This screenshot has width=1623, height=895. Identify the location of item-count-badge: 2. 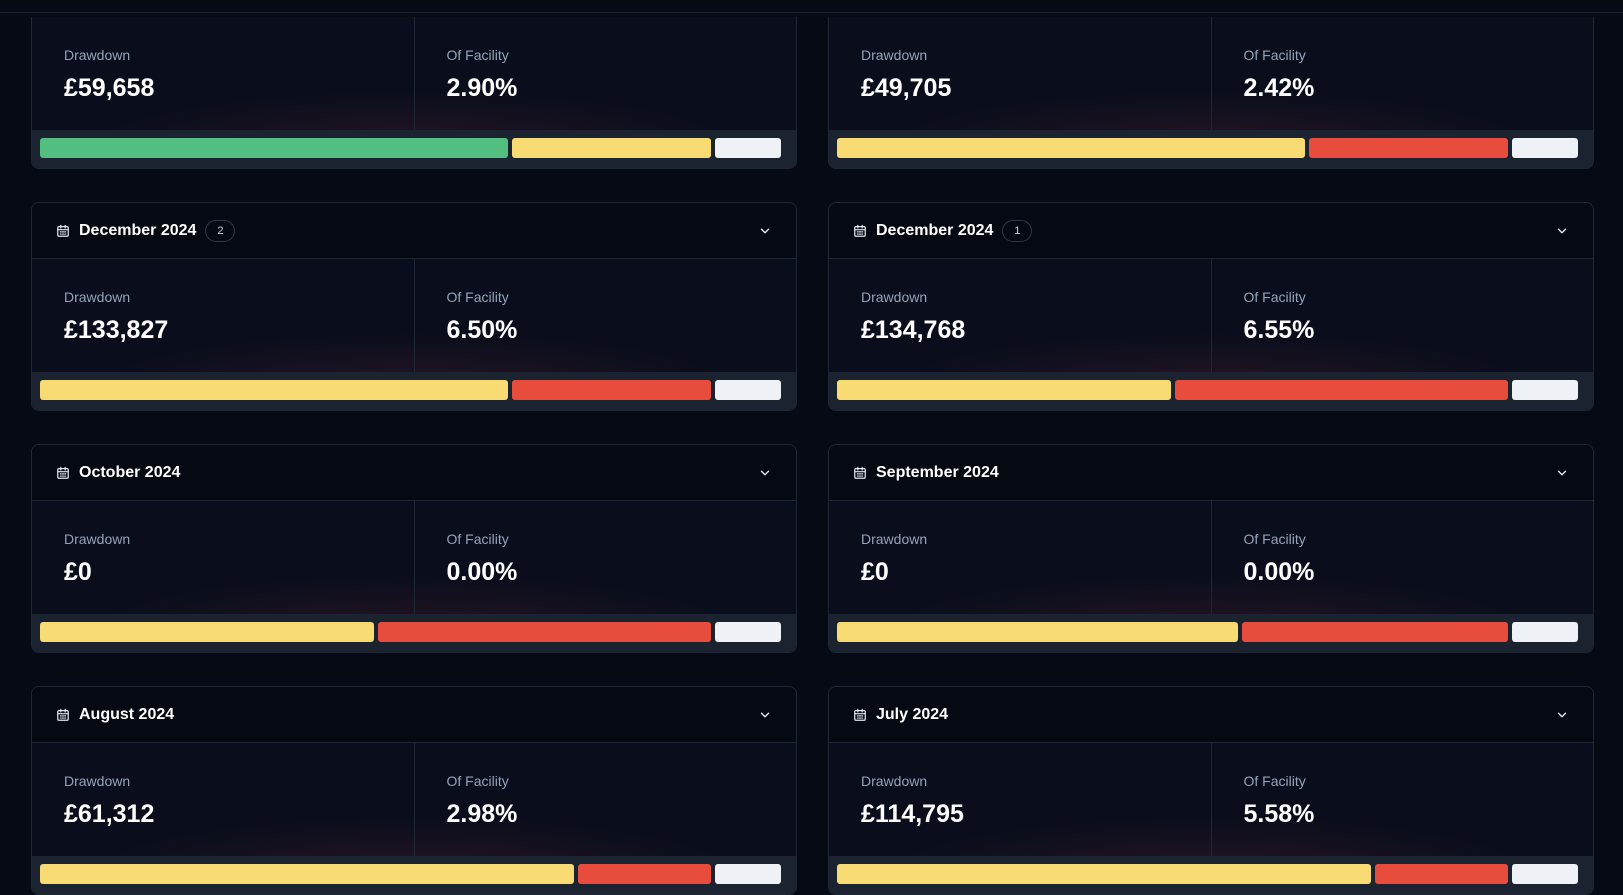
(220, 230).